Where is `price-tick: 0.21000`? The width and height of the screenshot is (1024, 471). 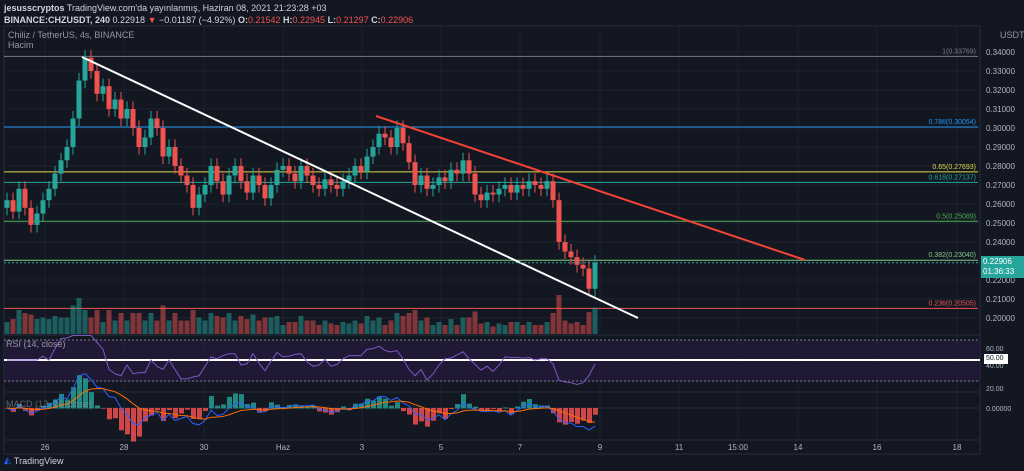
price-tick: 0.21000 is located at coordinates (1000, 299).